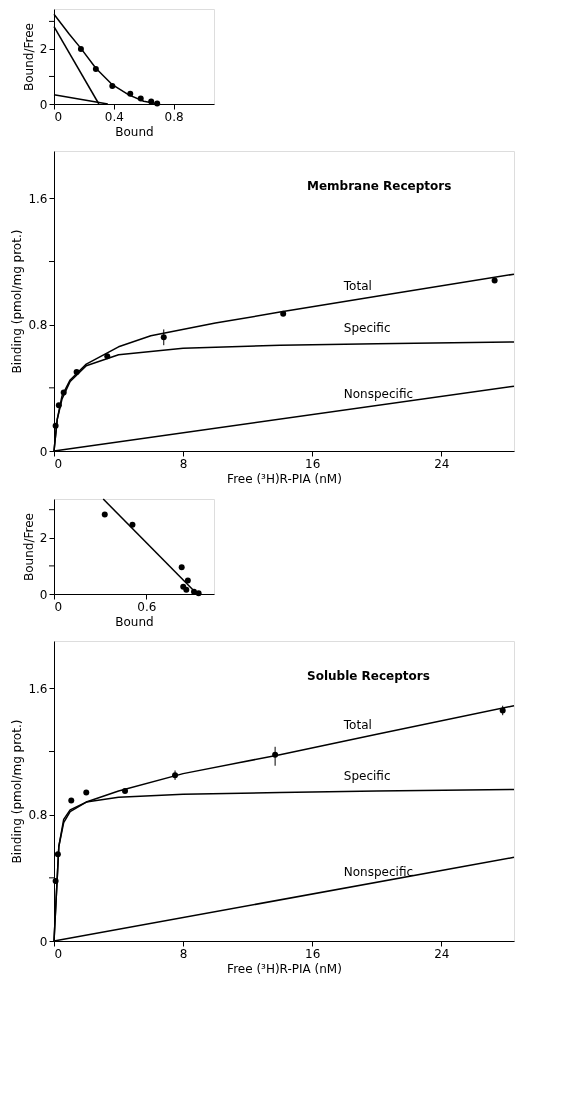 The image size is (572, 1095). I want to click on x-tick-label: 0.8, so click(174, 116).